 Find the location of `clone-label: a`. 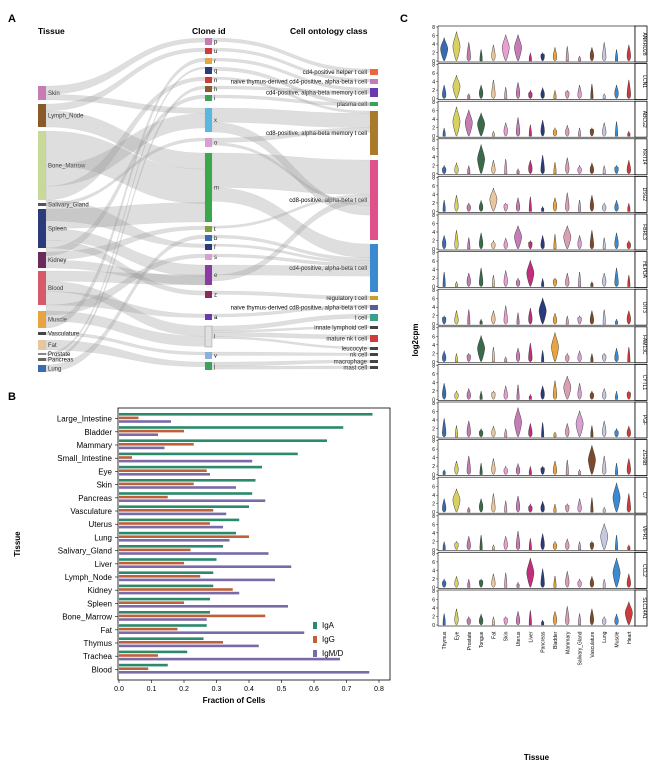

clone-label: a is located at coordinates (216, 318).